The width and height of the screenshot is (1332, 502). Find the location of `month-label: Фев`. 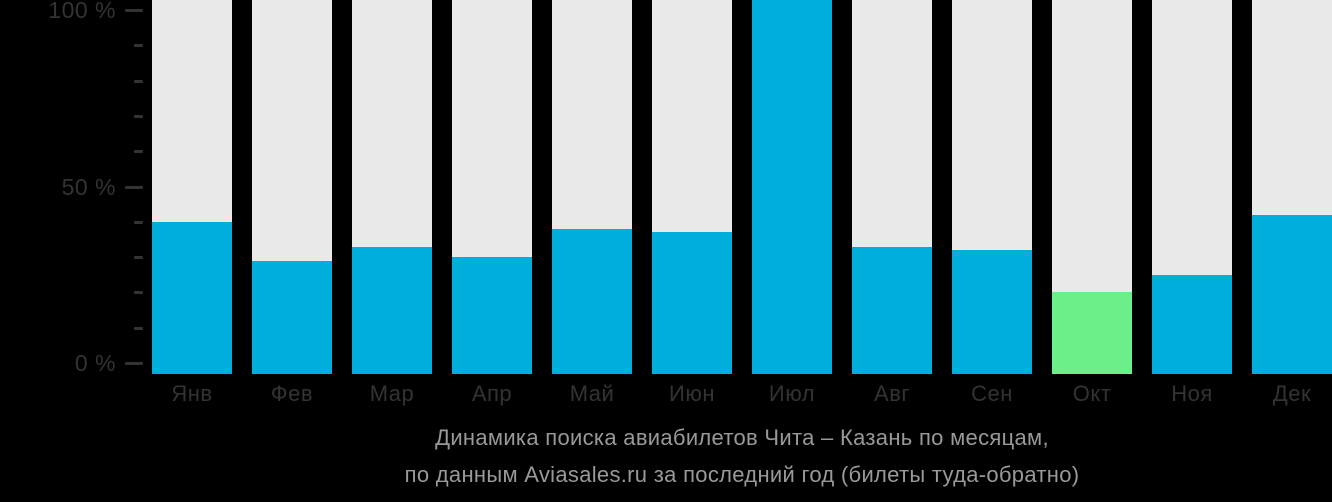

month-label: Фев is located at coordinates (292, 393).